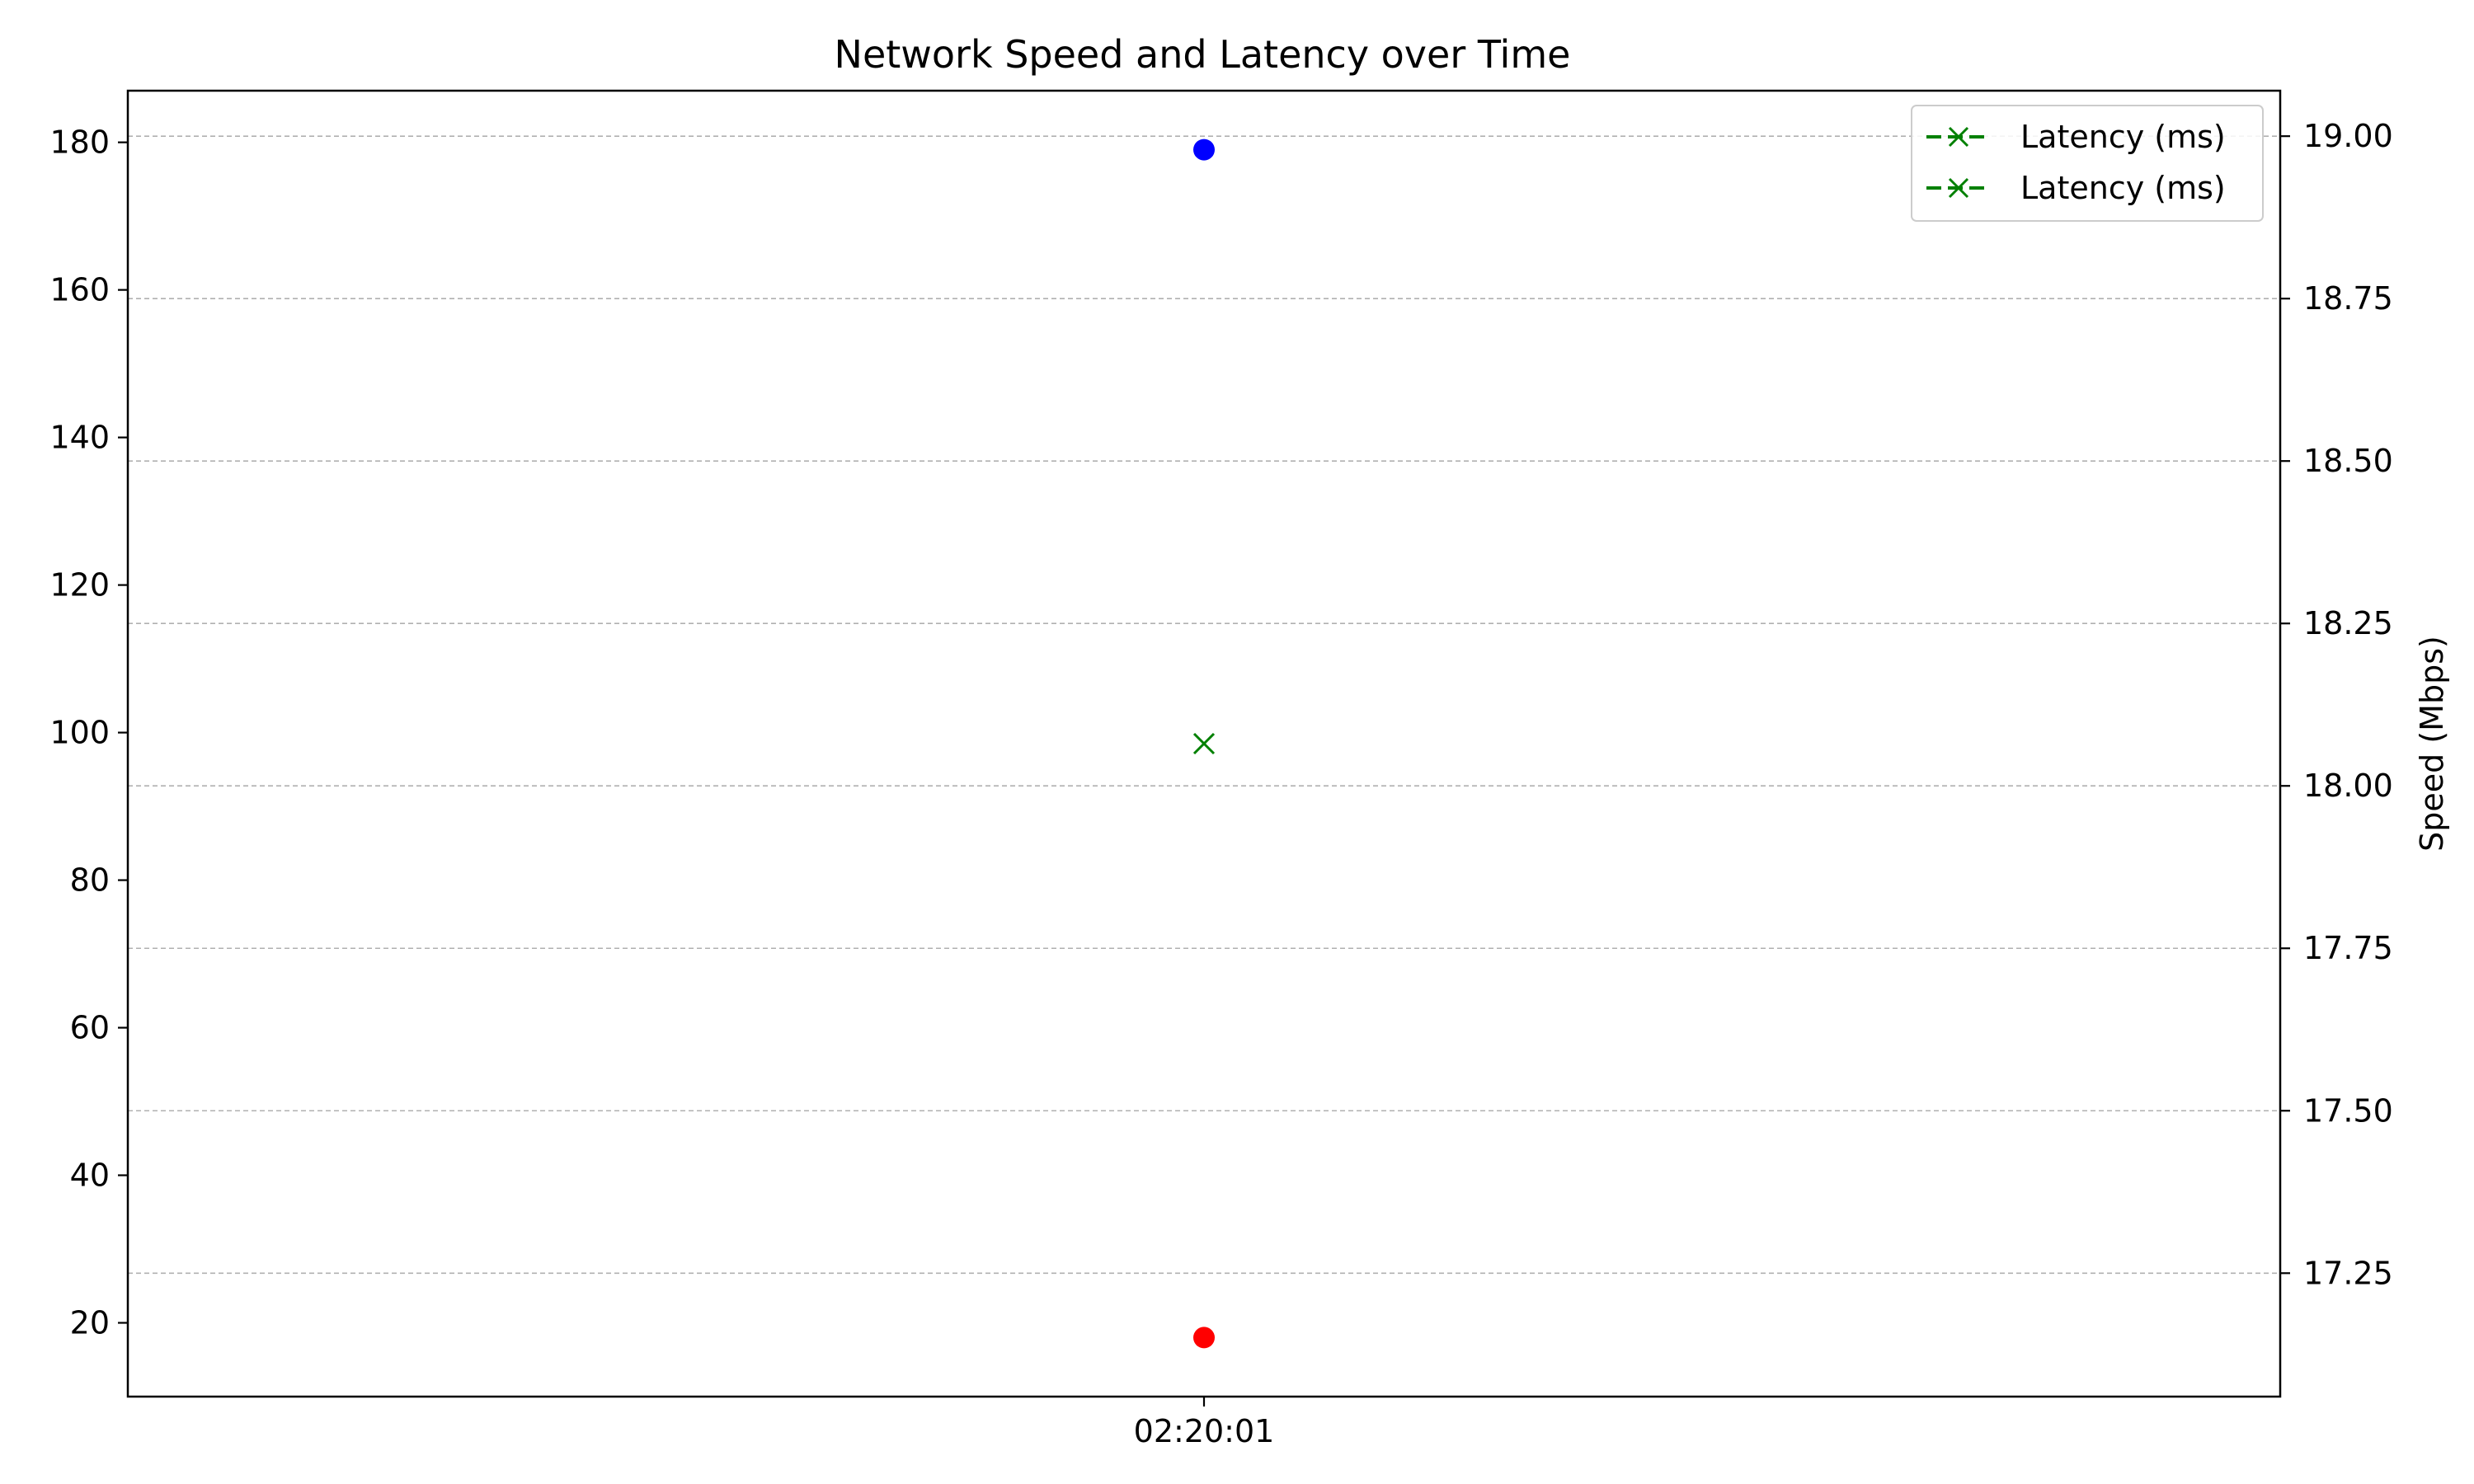 Image resolution: width=2474 pixels, height=1484 pixels. I want to click on left-tick-label: 20, so click(90, 1323).